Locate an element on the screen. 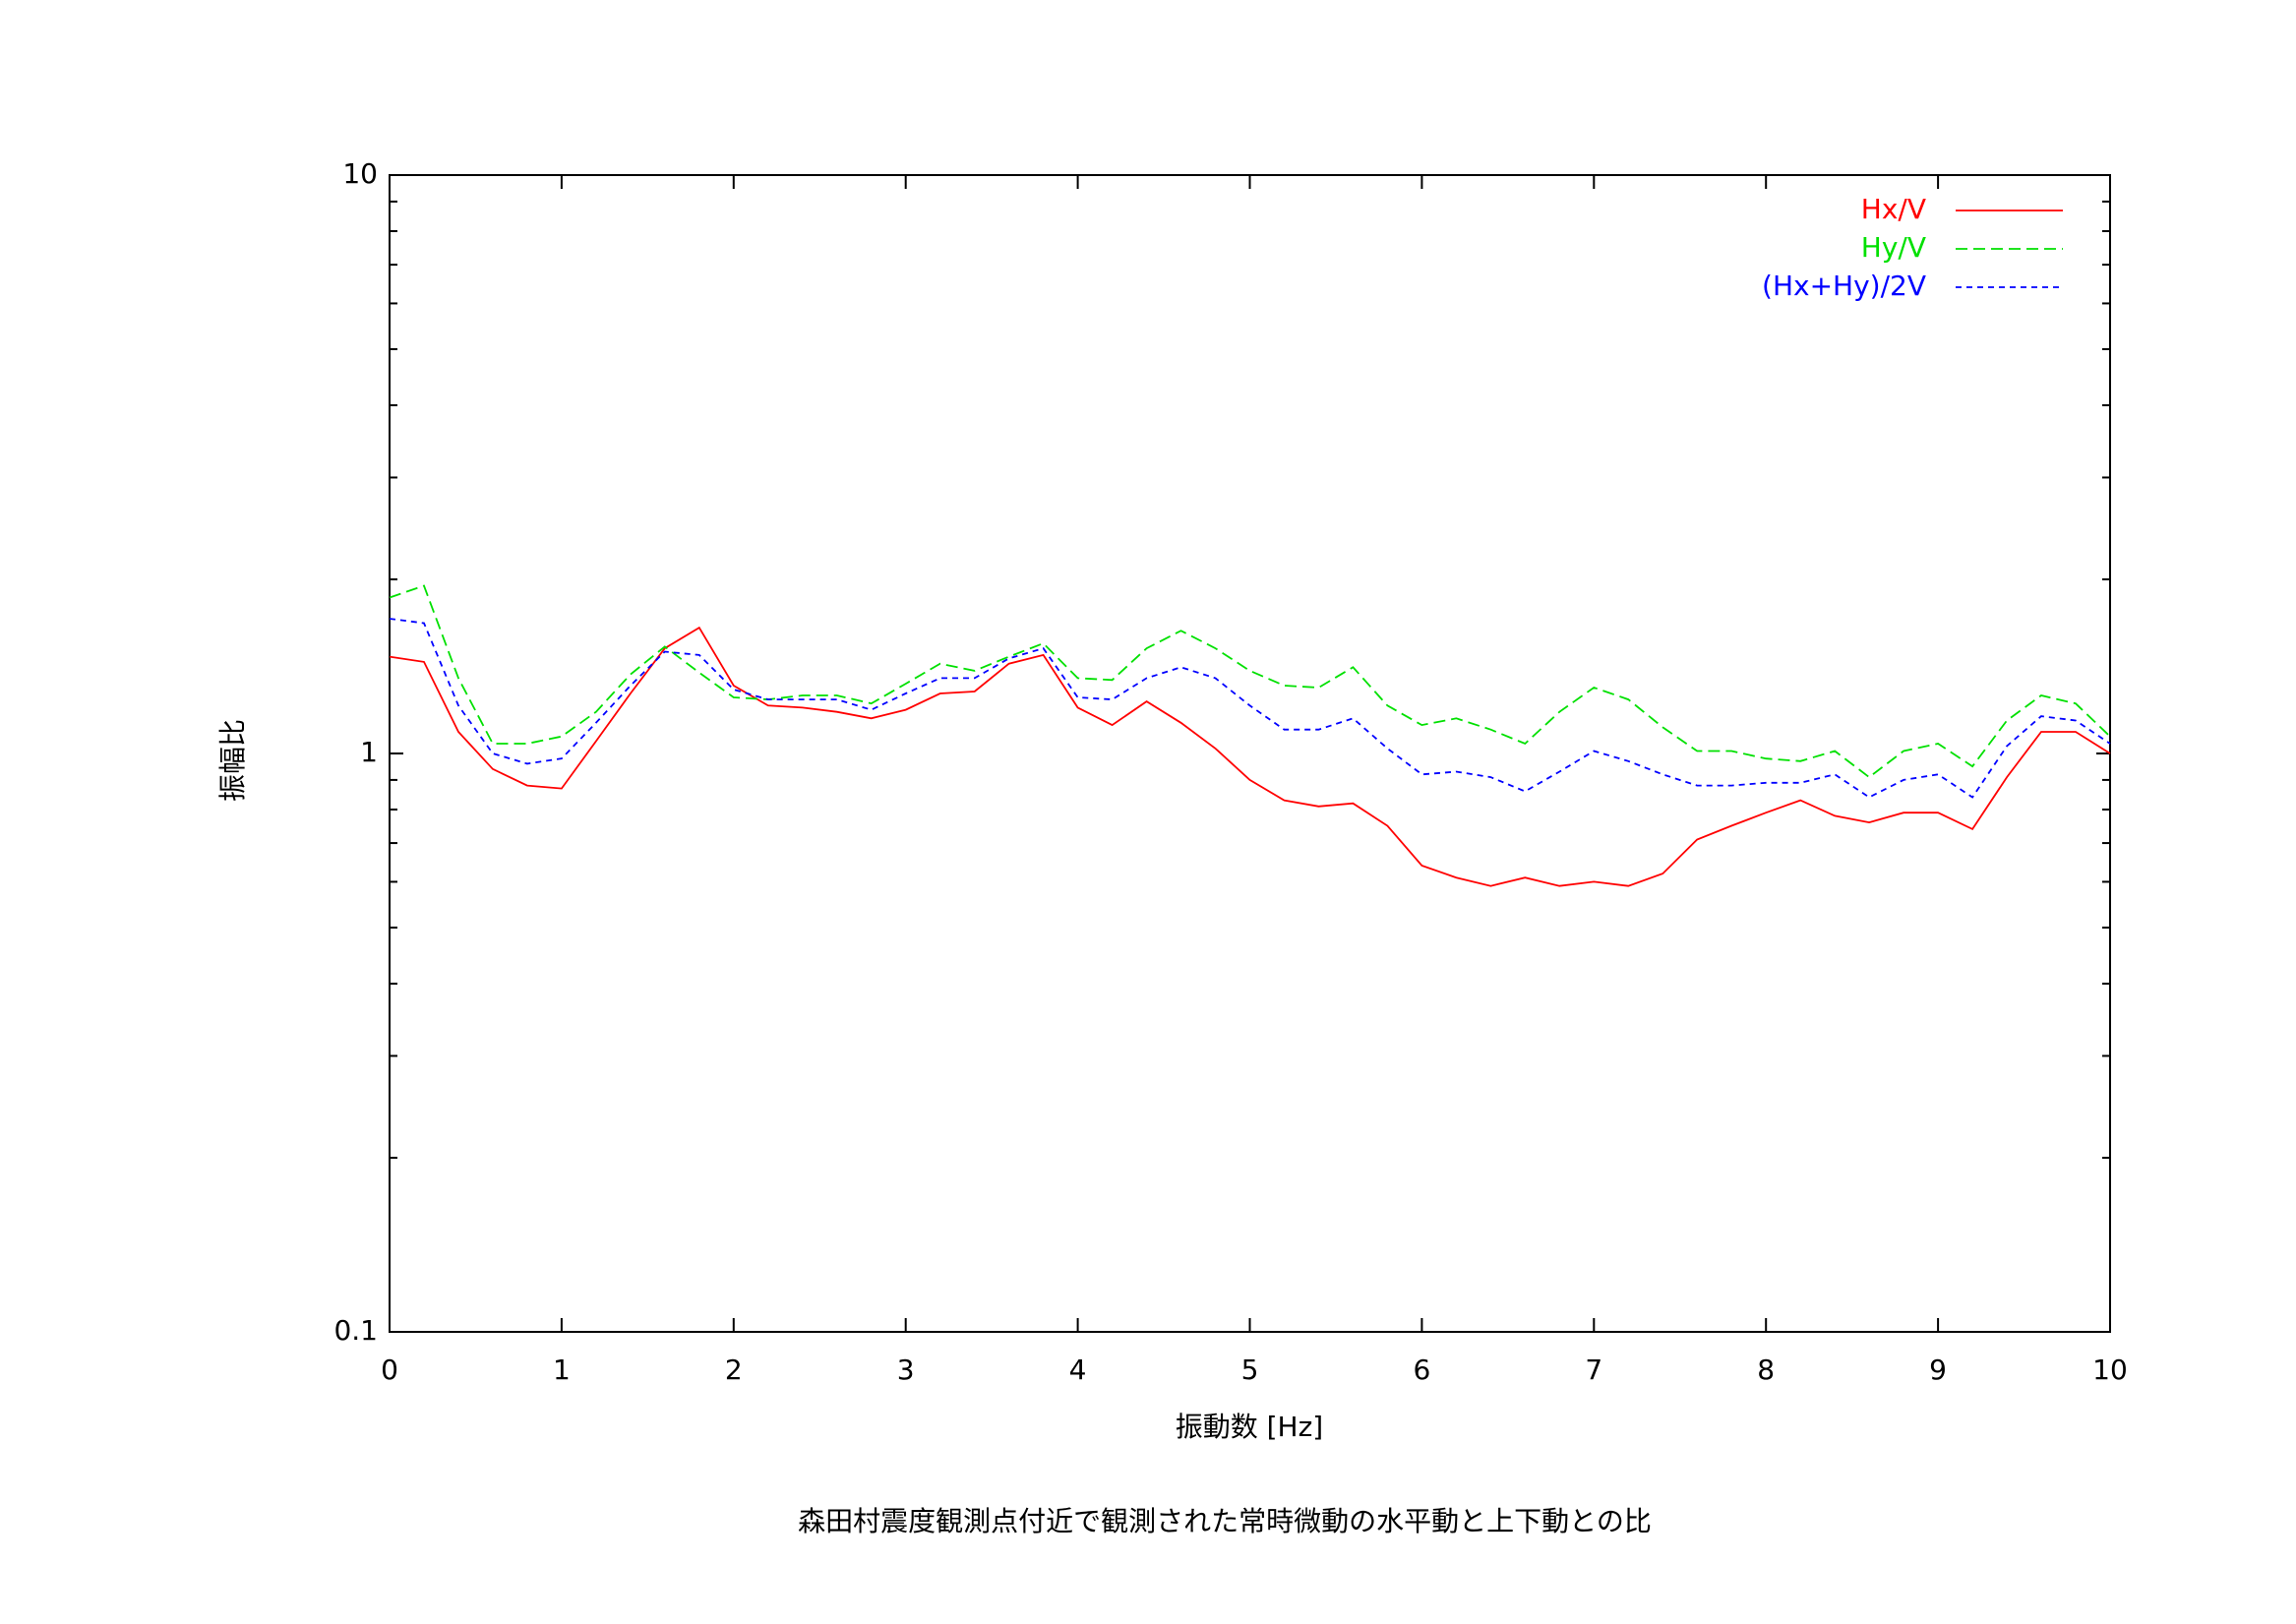  x-tick-label: 4 is located at coordinates (1078, 1369).